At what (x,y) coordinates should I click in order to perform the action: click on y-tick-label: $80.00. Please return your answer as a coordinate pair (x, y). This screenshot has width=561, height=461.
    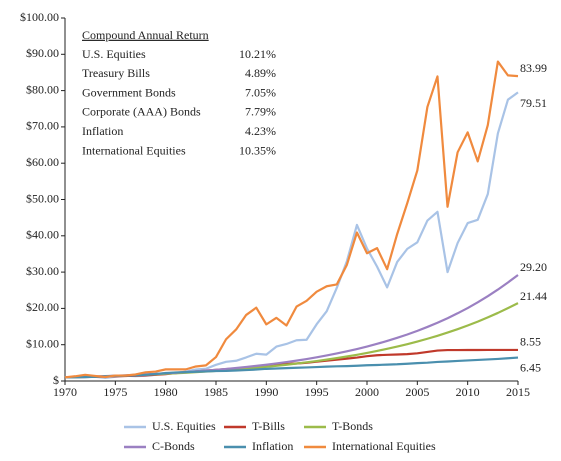
    Looking at the image, I should click on (42, 89).